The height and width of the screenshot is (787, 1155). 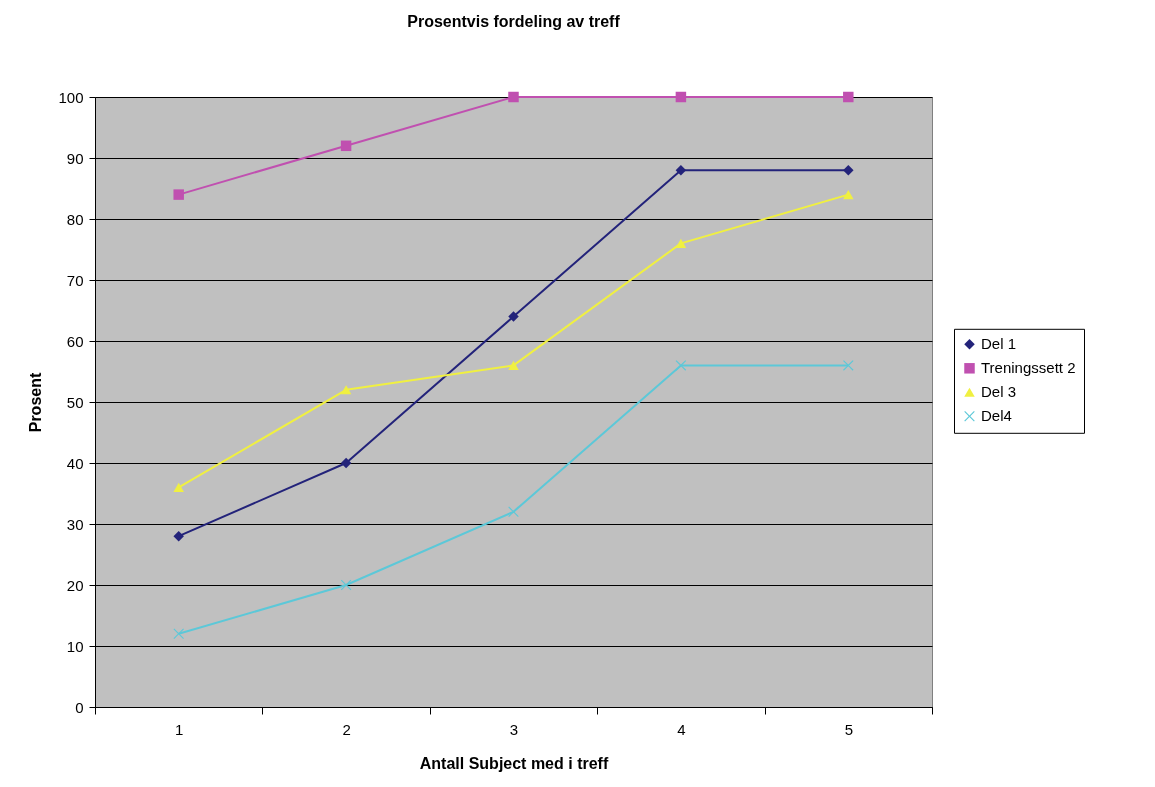 I want to click on y-tick-label: 50, so click(x=75, y=402).